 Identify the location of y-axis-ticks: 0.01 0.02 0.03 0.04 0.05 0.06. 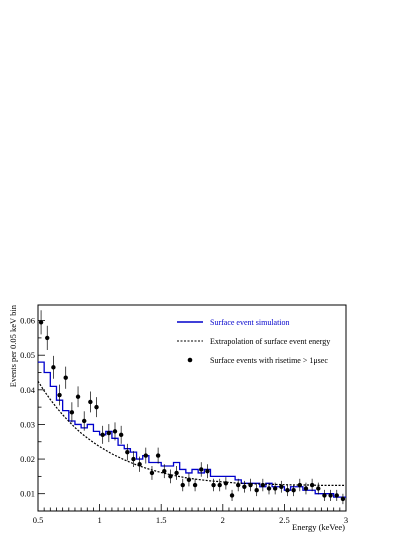
(32, 414).